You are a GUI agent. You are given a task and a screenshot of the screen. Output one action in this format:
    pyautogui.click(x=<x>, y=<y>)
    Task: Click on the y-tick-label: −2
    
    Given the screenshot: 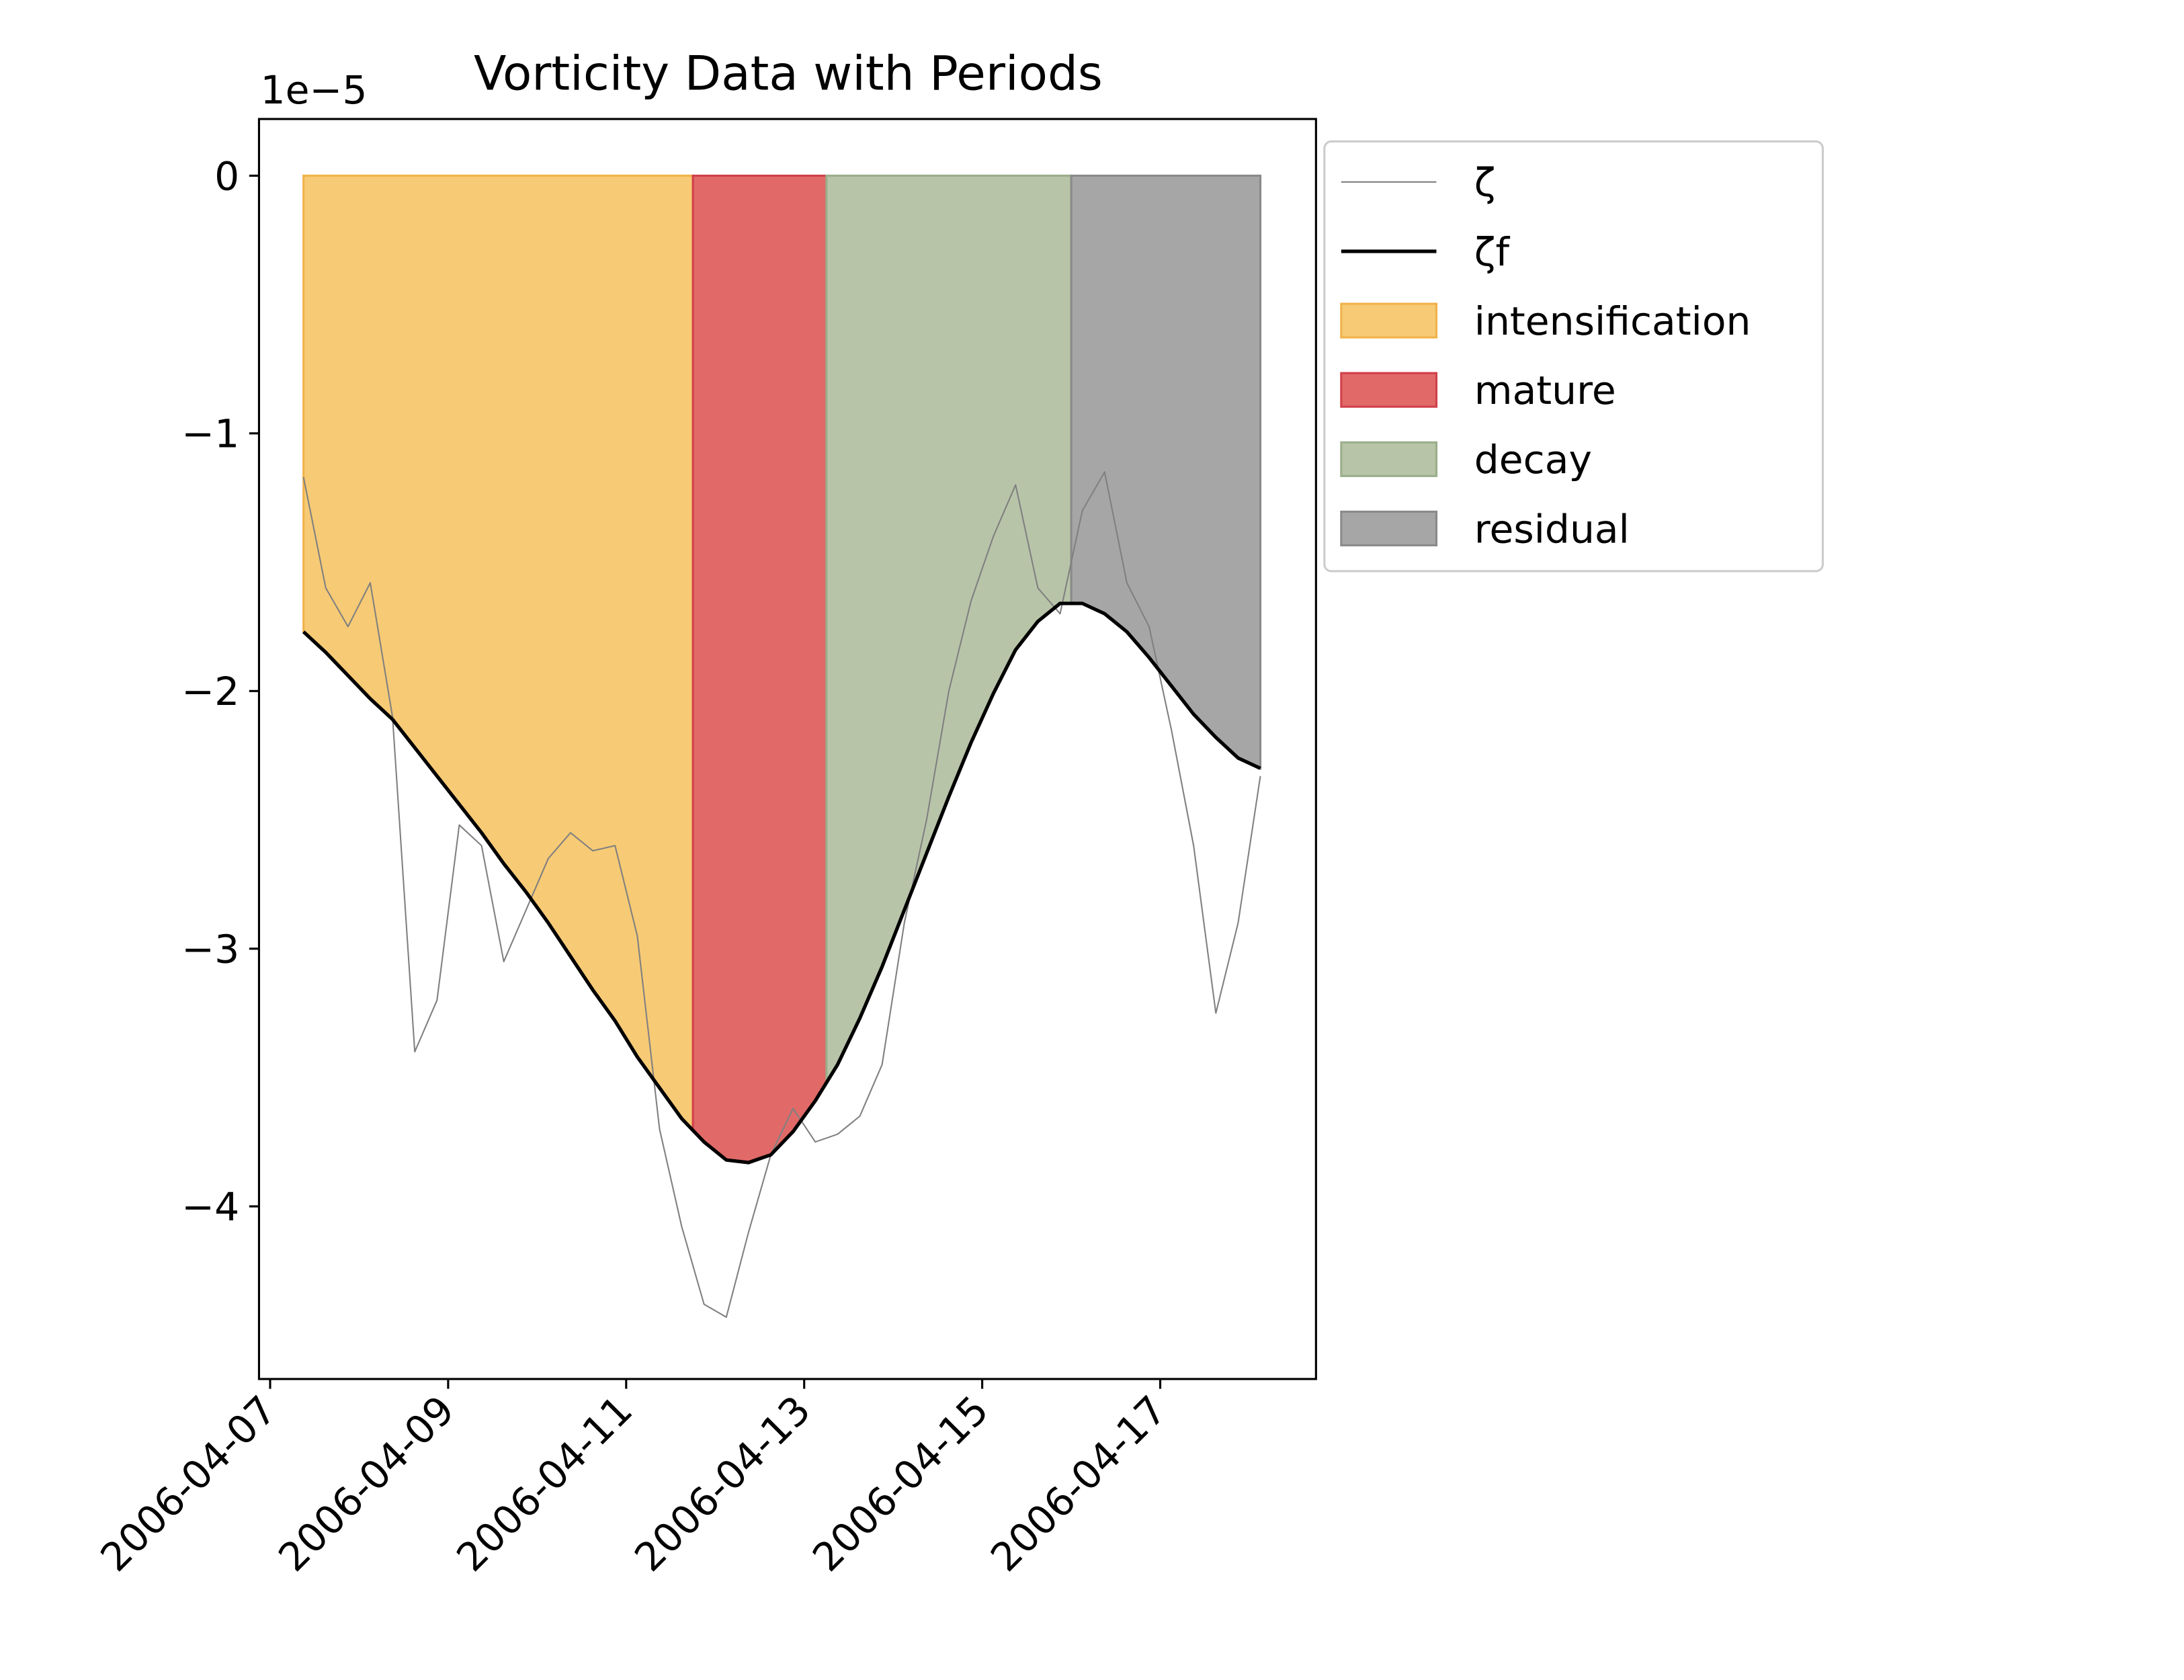 What is the action you would take?
    pyautogui.click(x=210, y=691)
    